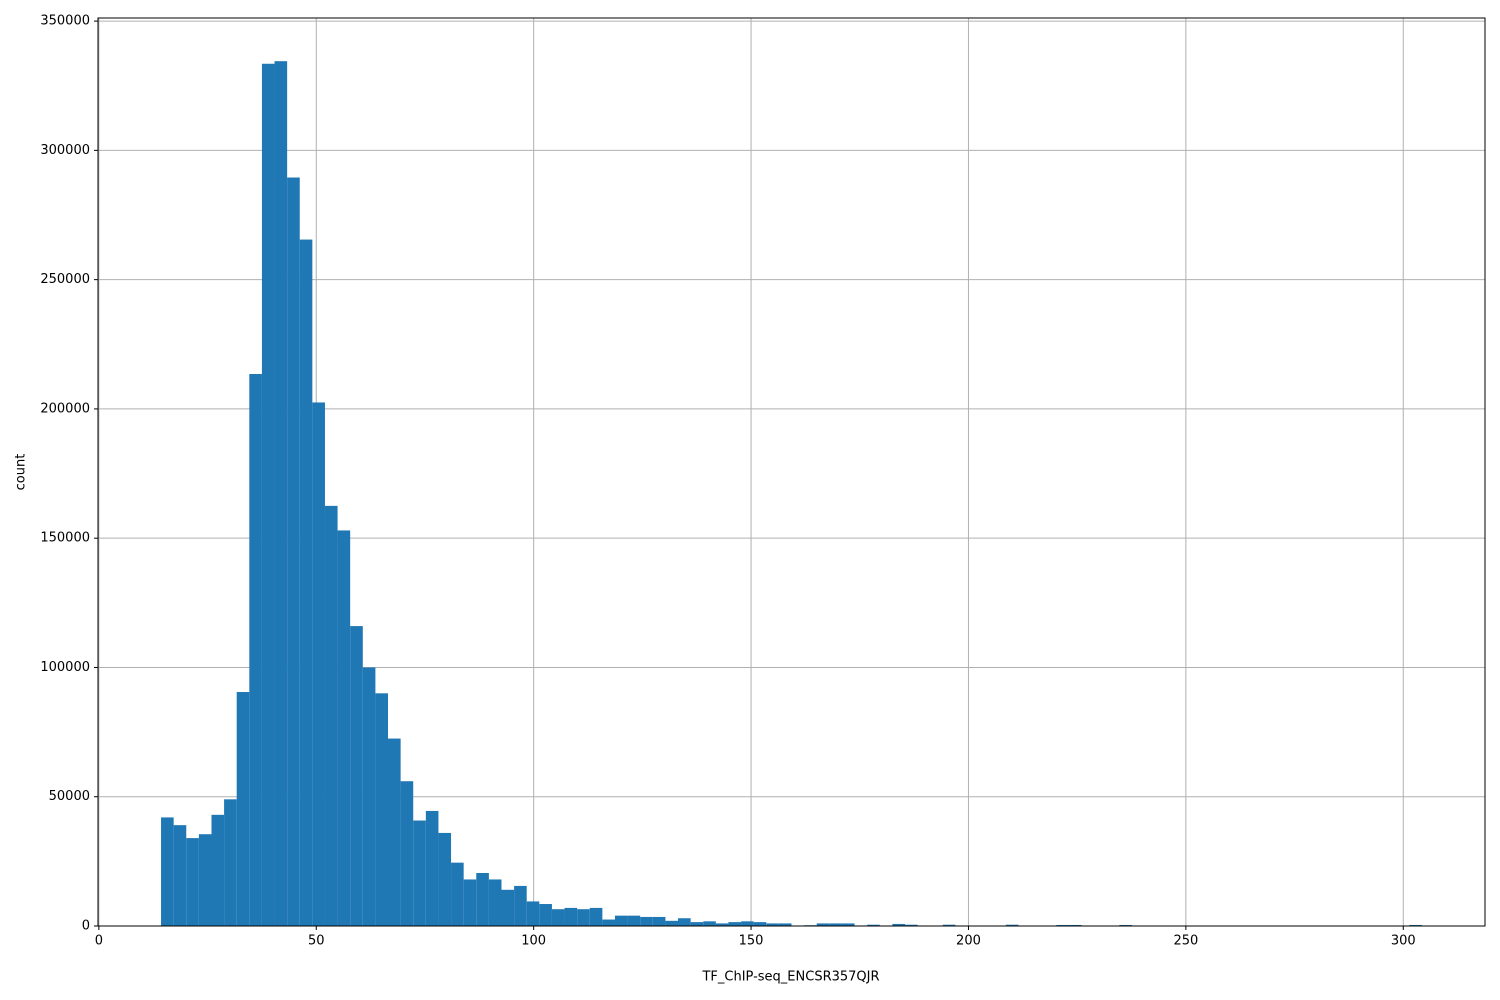 This screenshot has width=1500, height=1000. I want to click on x-tick-label: 300, so click(1403, 941).